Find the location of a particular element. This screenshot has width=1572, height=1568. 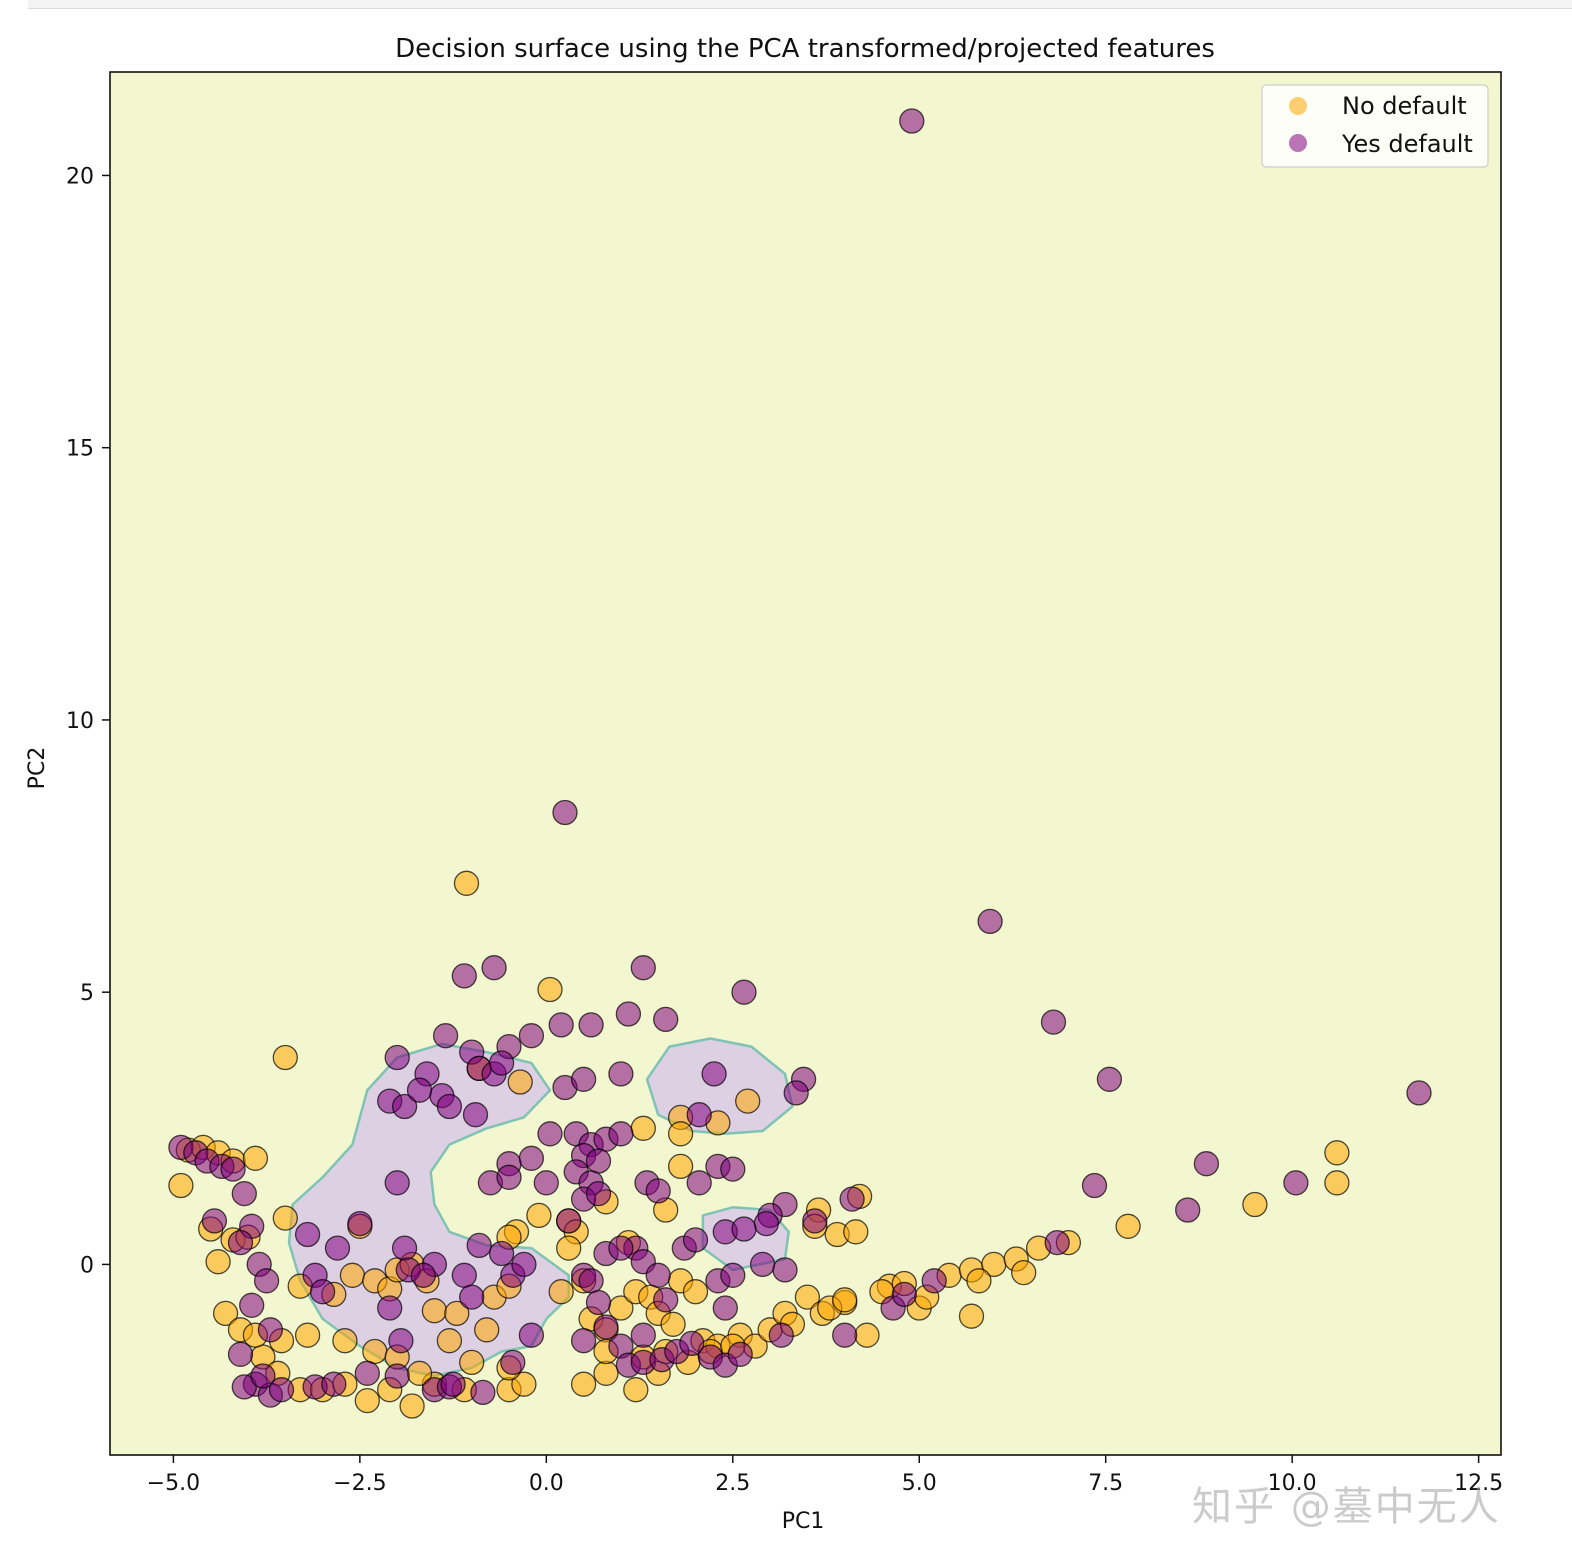

notebook-cell-top-border is located at coordinates (800, 4).